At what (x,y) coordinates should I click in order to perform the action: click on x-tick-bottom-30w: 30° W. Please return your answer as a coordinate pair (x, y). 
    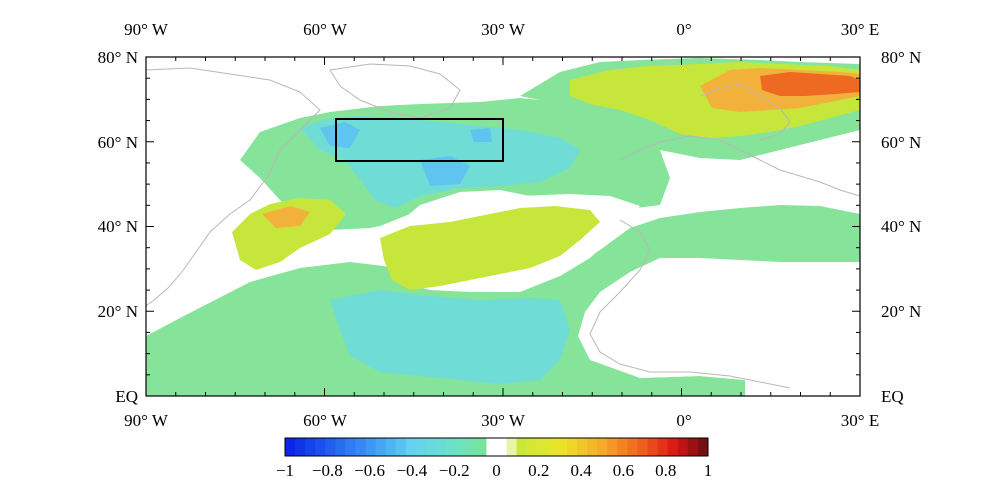
    Looking at the image, I should click on (503, 420).